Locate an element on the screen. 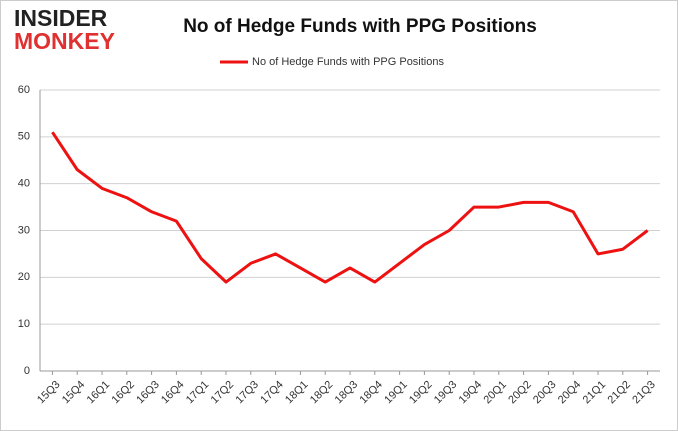 This screenshot has width=678, height=431. y-tick-label: 60 is located at coordinates (24, 90).